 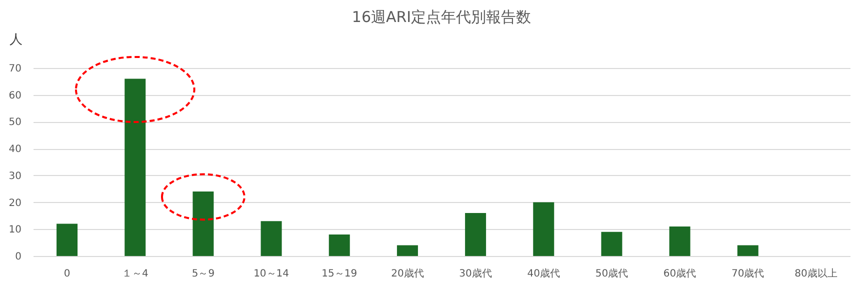 I want to click on y-tick-label: 10, so click(x=15, y=230).